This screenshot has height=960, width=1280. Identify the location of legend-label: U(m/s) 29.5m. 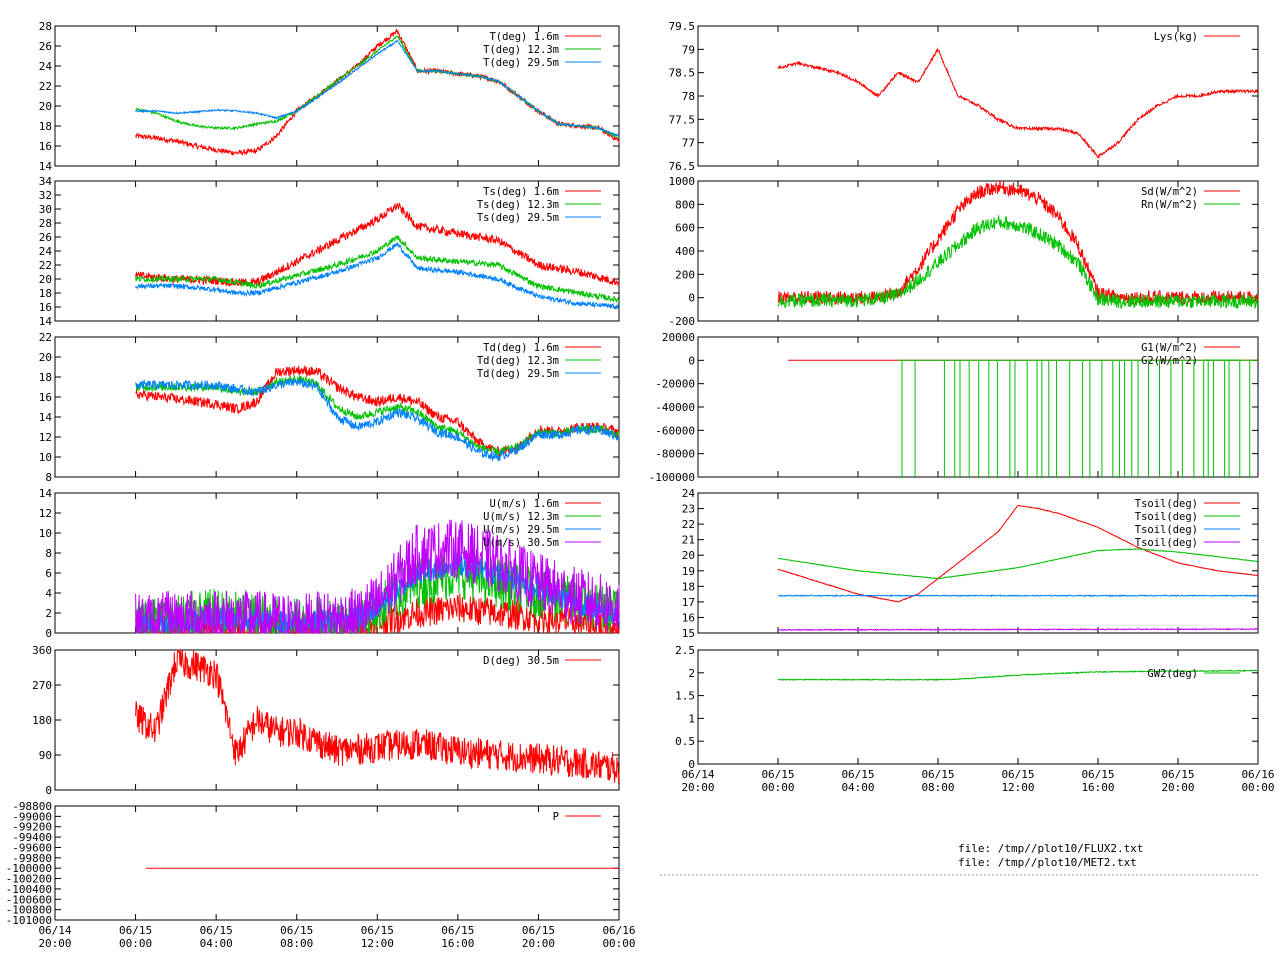
(521, 530).